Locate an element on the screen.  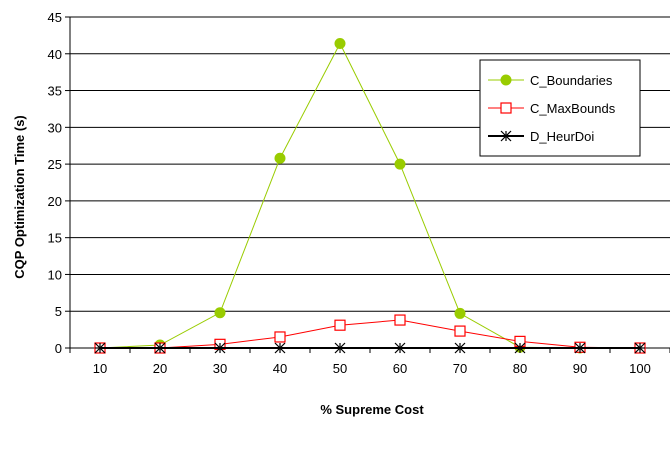
x-axis-title: % Supreme Cost is located at coordinates (372, 409).